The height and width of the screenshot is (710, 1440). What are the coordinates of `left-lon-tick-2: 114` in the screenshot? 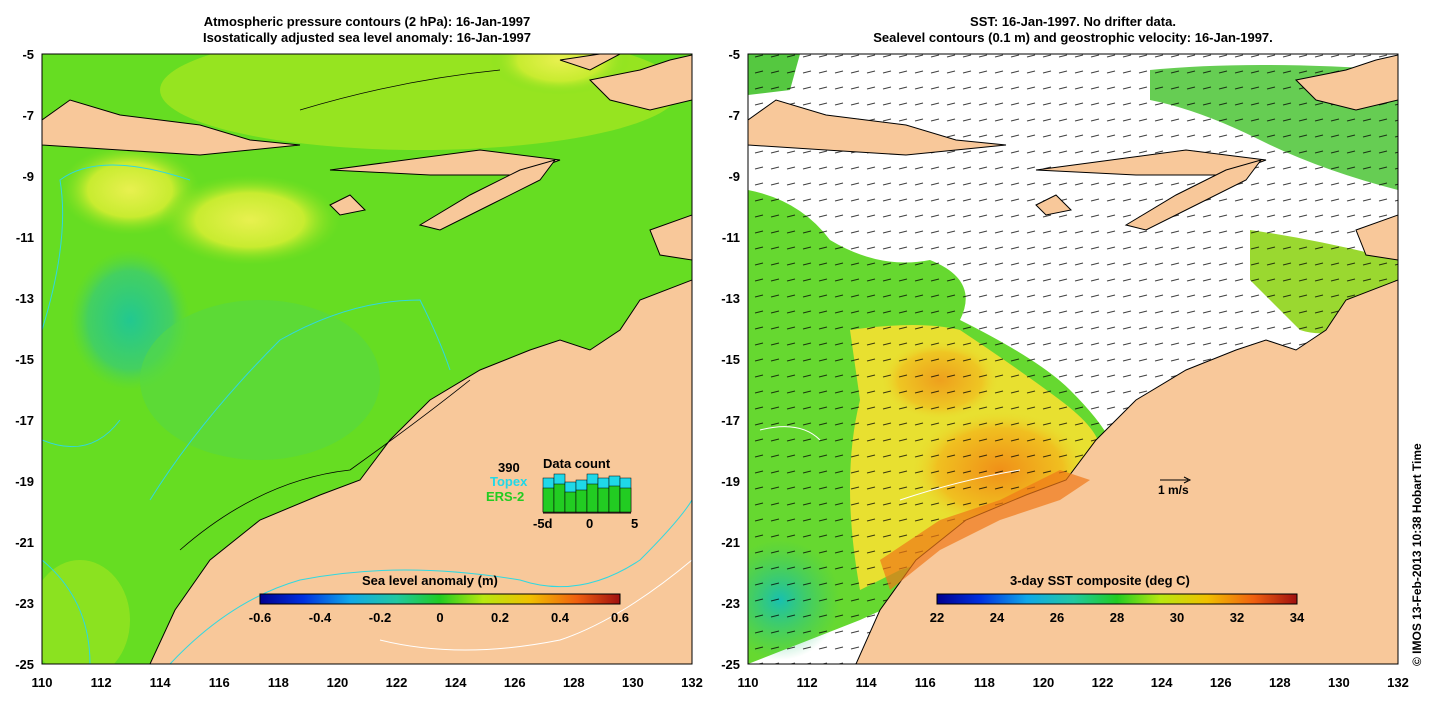 It's located at (160, 682).